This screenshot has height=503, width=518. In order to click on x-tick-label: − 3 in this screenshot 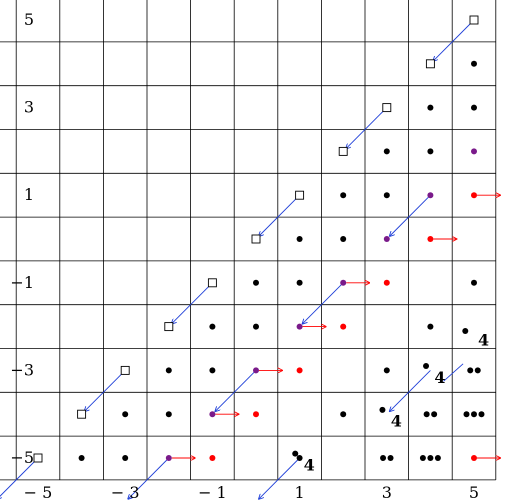, I will do `click(125, 492)`.